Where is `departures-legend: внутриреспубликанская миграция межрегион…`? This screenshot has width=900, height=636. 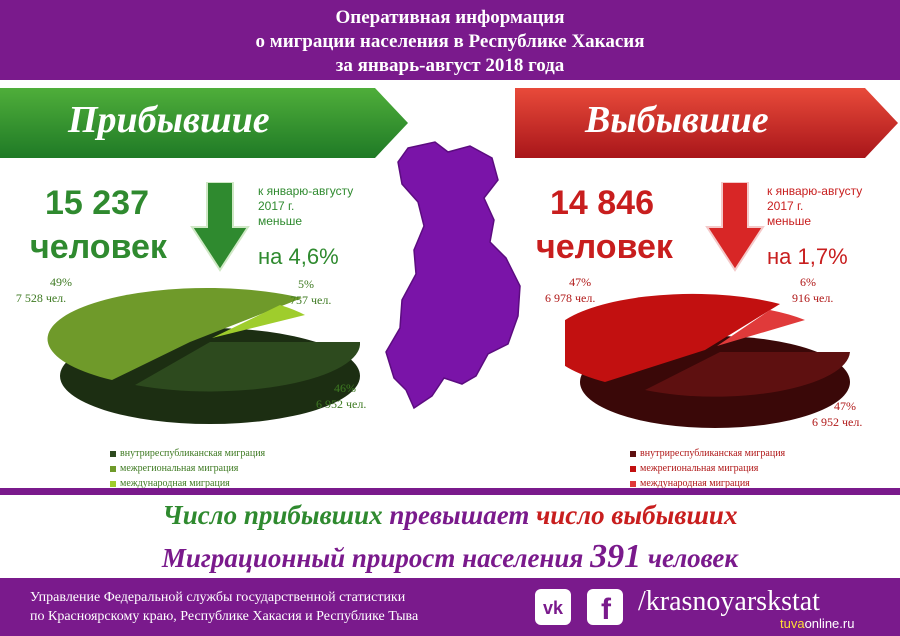 departures-legend: внутриреспубликанская миграция межрегион… is located at coordinates (707, 468).